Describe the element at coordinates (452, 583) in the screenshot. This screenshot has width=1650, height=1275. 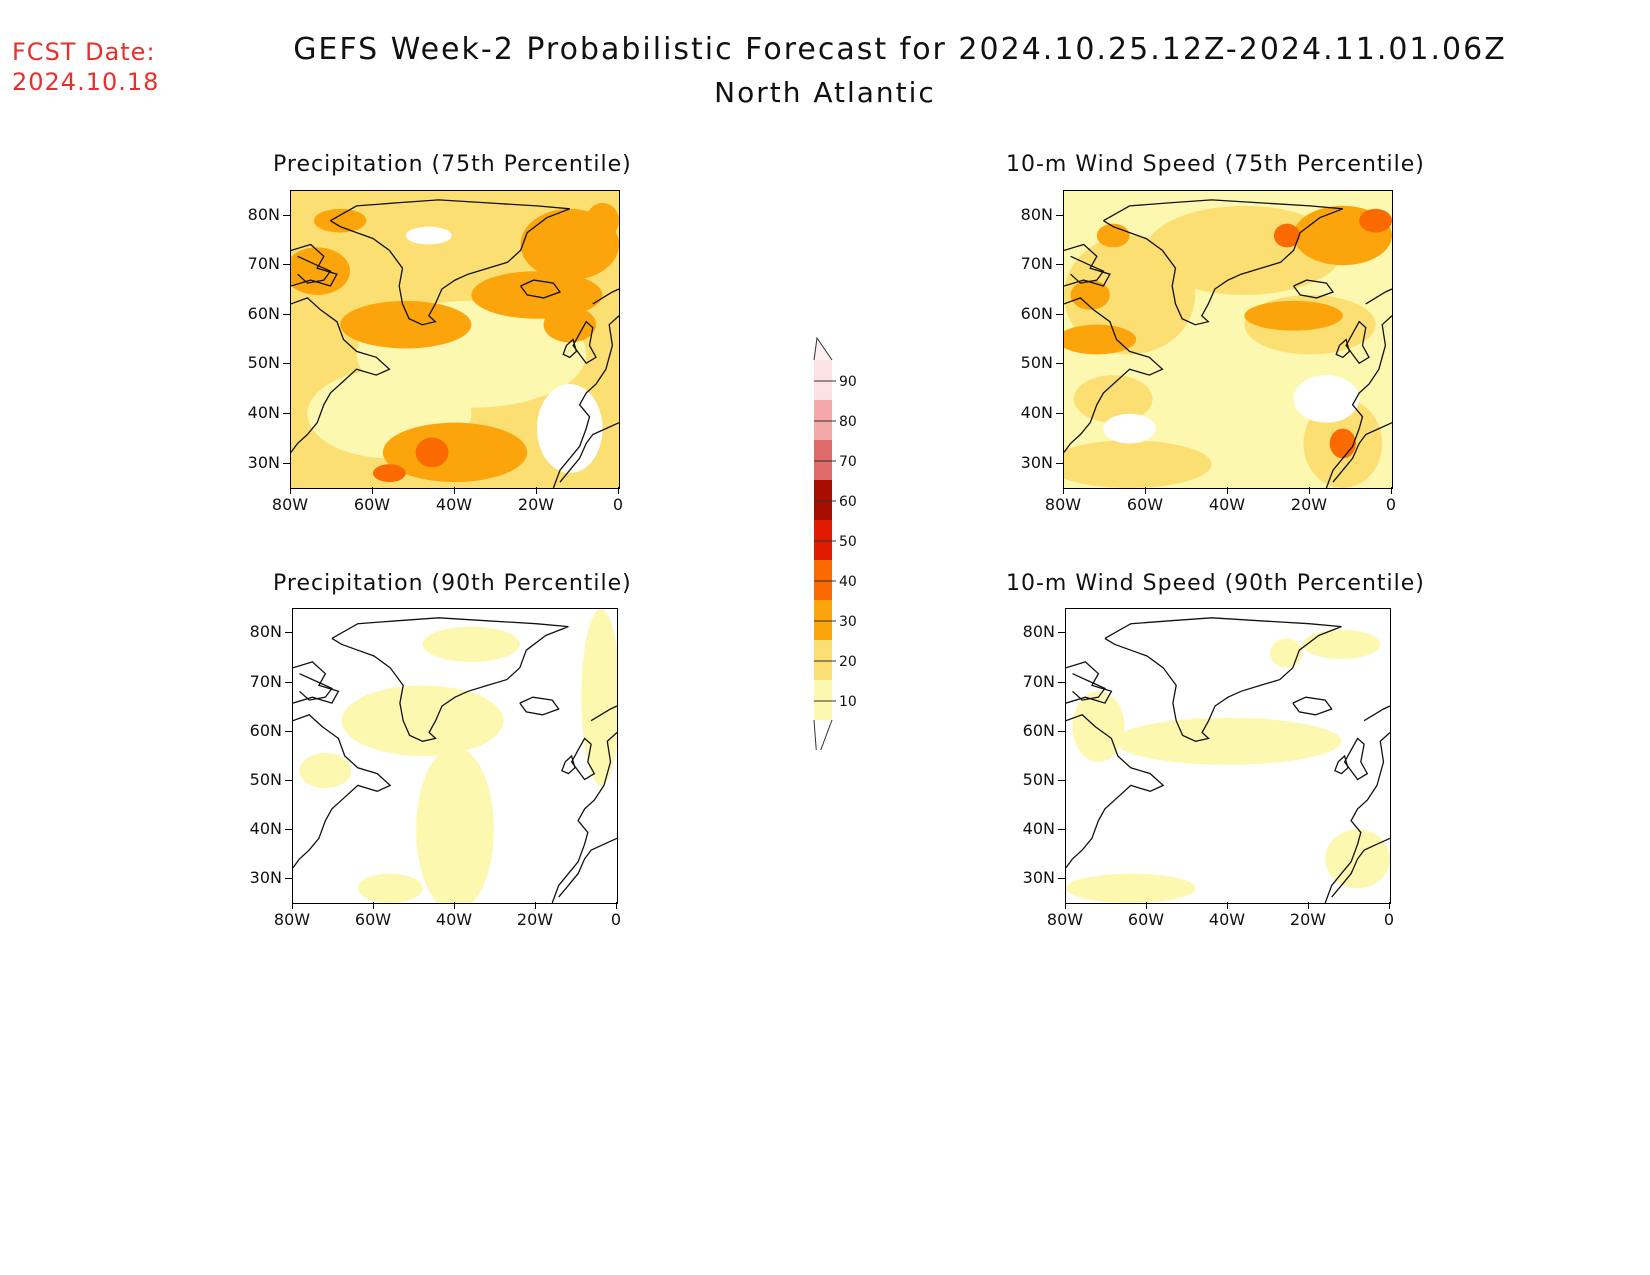
I see `panel-title-precip-90: Precipitation (90th Percentile)` at that location.